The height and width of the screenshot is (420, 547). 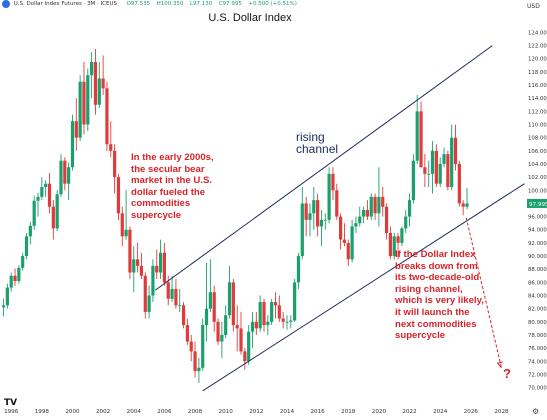 What do you see at coordinates (42, 412) in the screenshot?
I see `x-tick-label-1: 1998` at bounding box center [42, 412].